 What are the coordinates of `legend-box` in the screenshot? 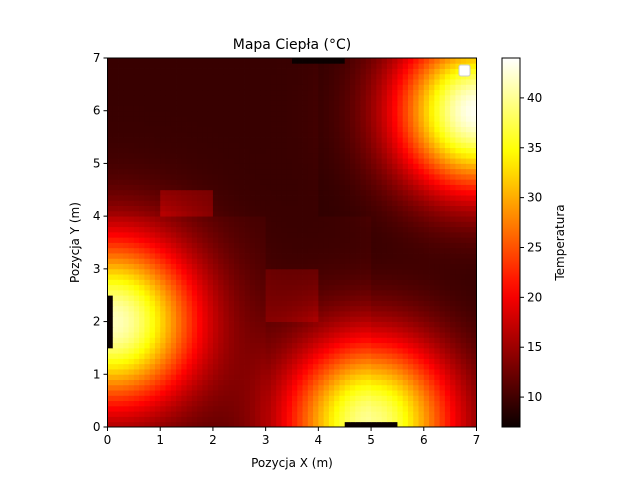 It's located at (464, 70).